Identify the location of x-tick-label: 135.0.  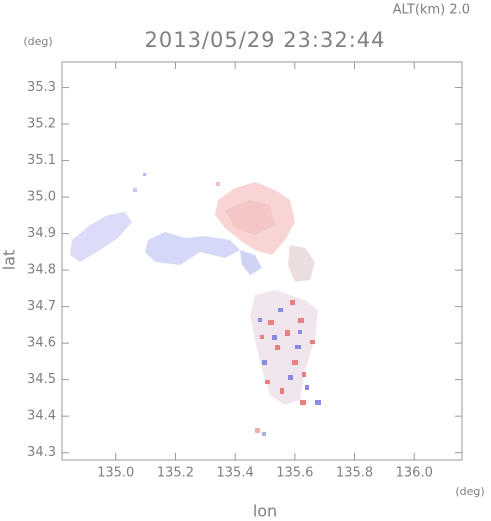
(115, 473).